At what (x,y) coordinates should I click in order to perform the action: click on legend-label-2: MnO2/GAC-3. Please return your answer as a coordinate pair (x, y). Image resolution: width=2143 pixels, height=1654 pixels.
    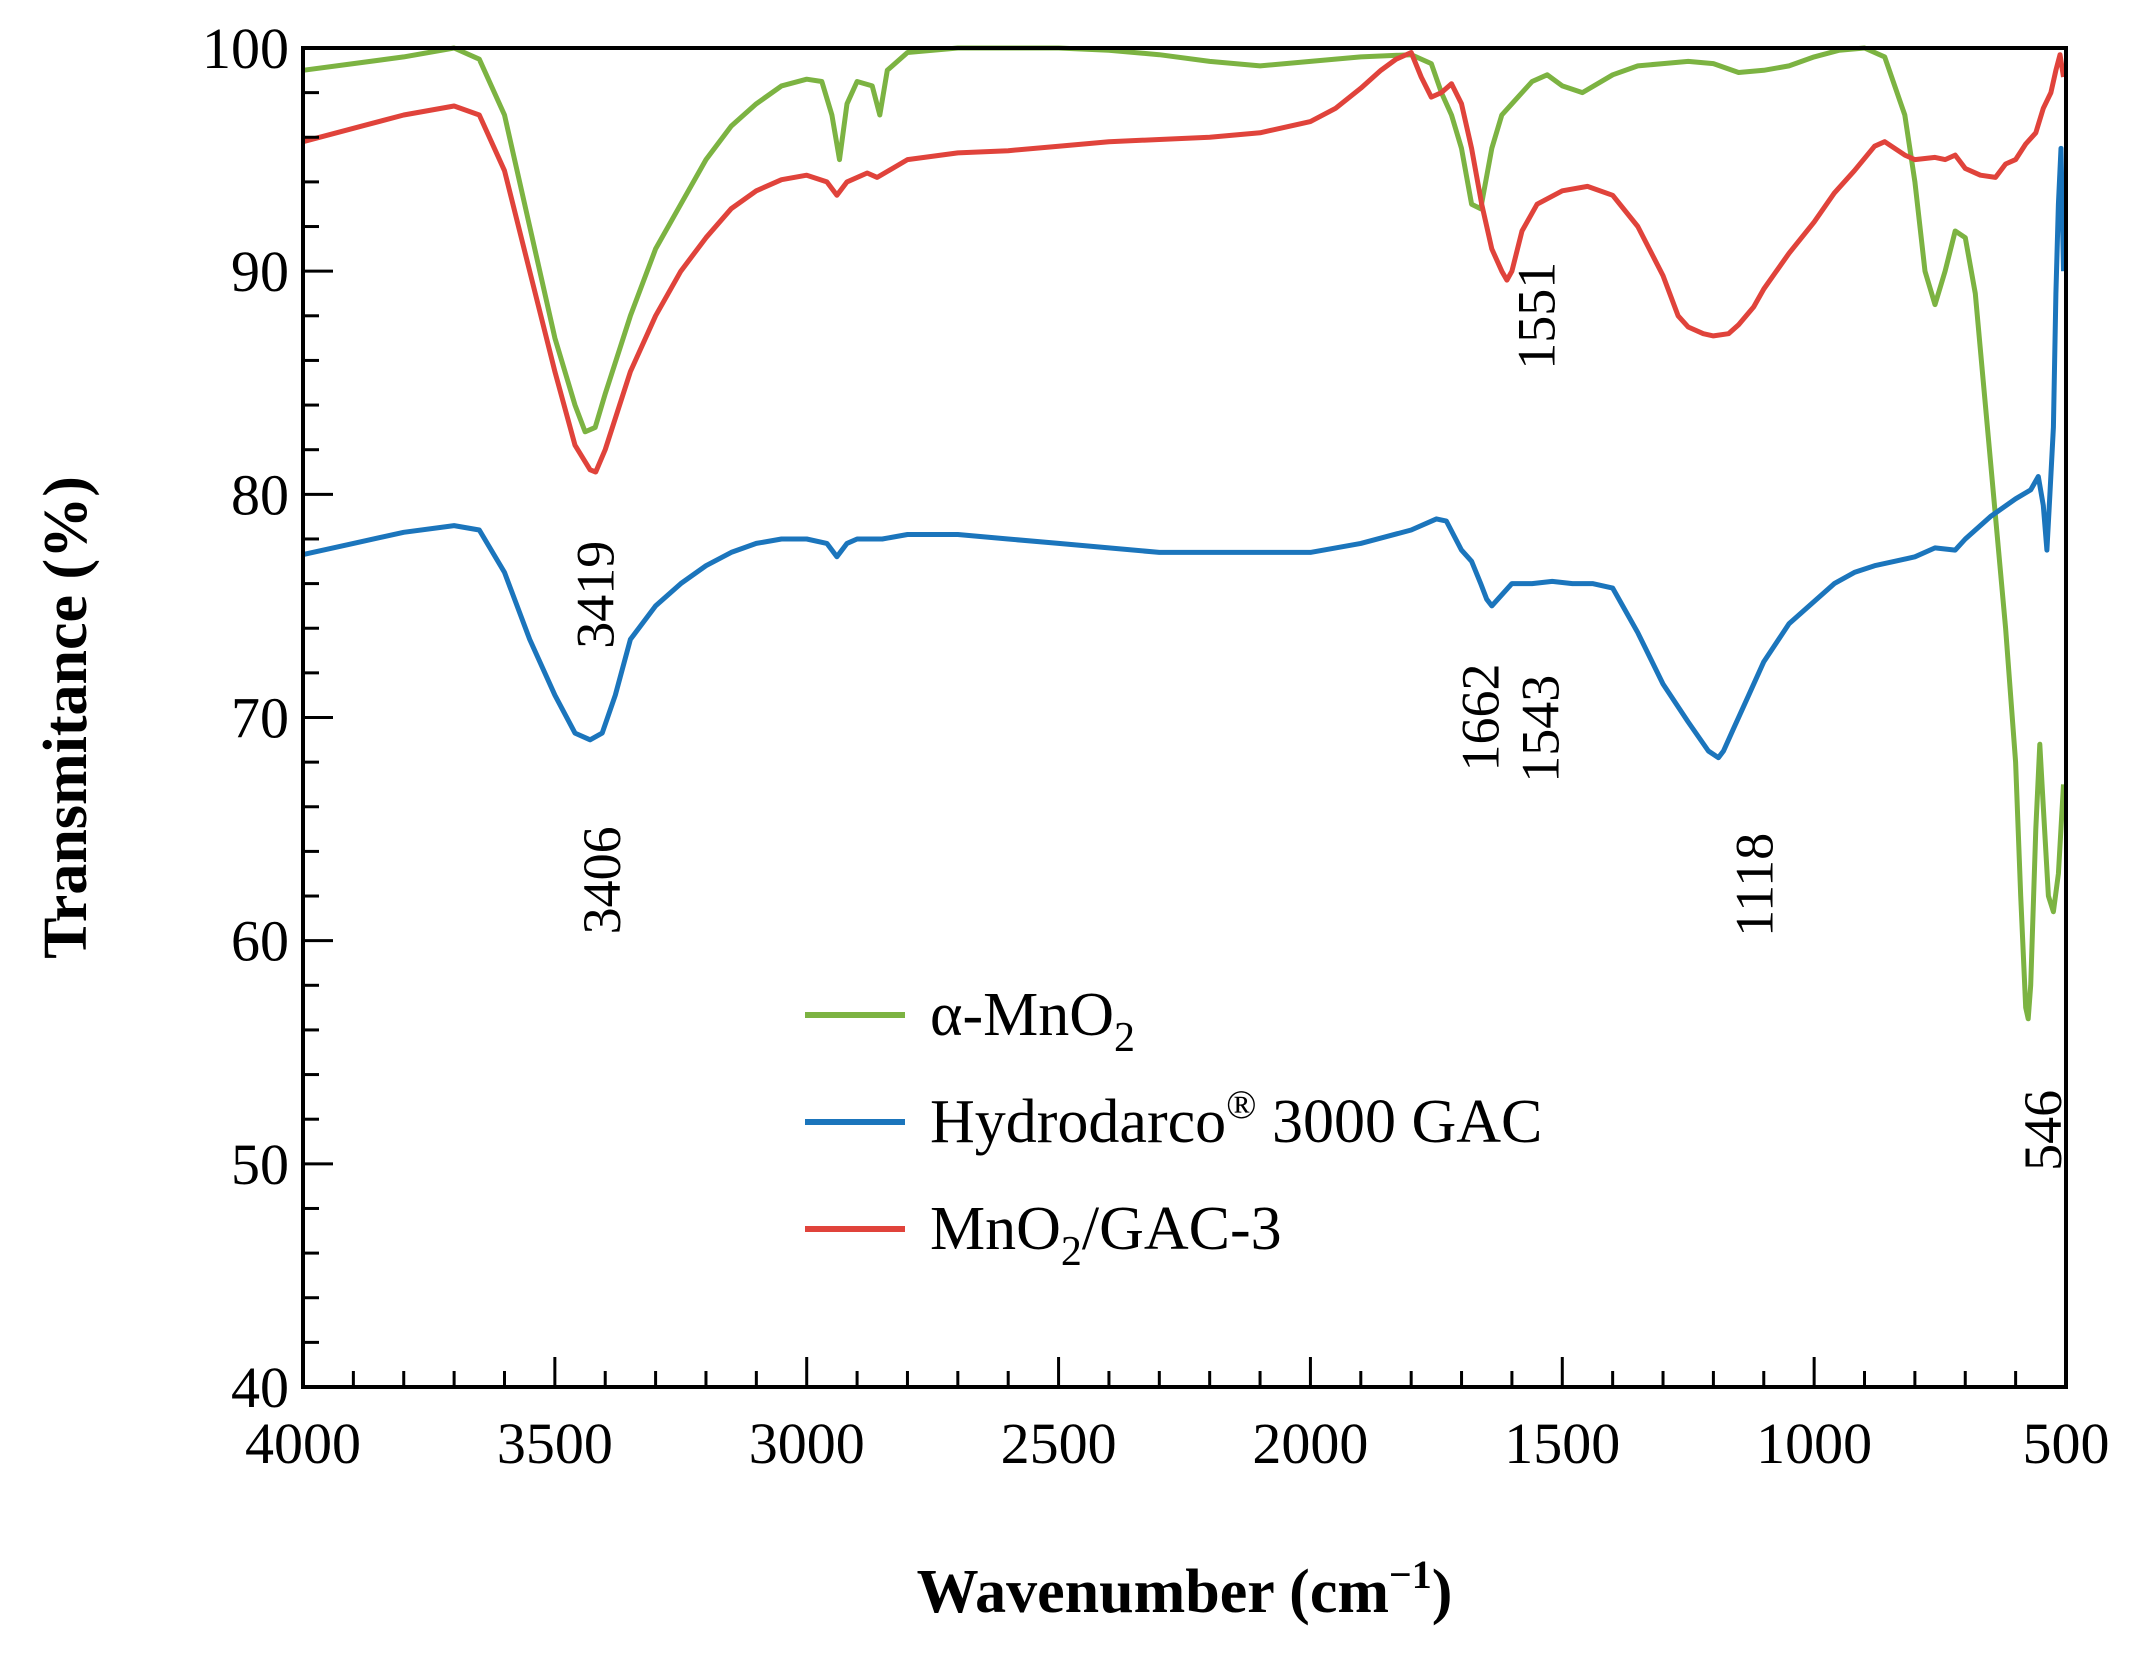
    Looking at the image, I should click on (1106, 1235).